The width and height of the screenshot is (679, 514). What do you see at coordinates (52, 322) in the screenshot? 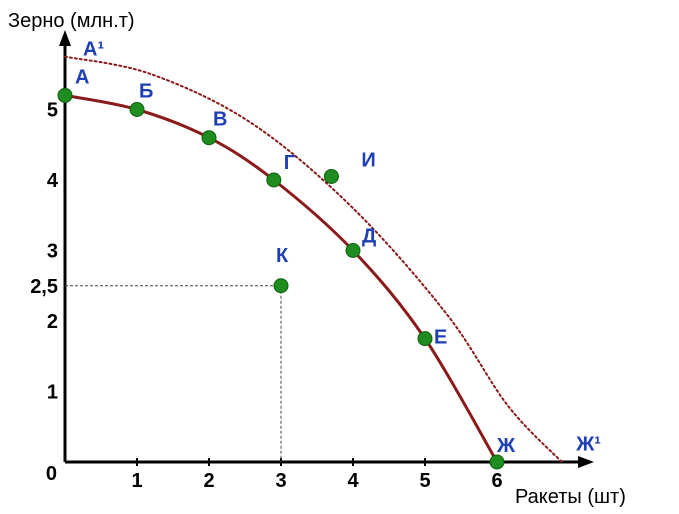
I see `y-tick-label: 2` at bounding box center [52, 322].